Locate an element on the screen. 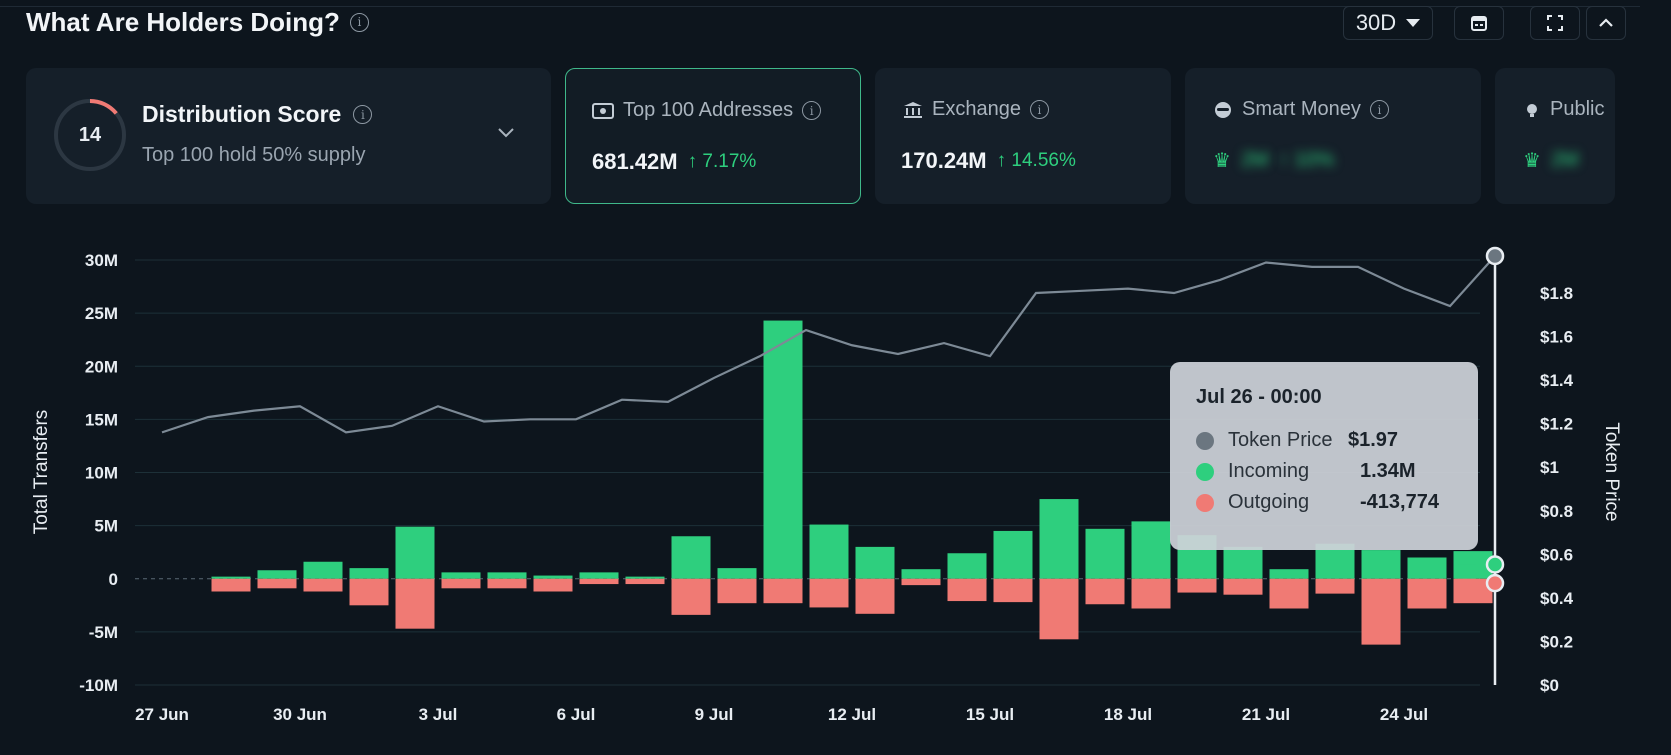  y2-axis-title: Token Price is located at coordinates (1611, 471).